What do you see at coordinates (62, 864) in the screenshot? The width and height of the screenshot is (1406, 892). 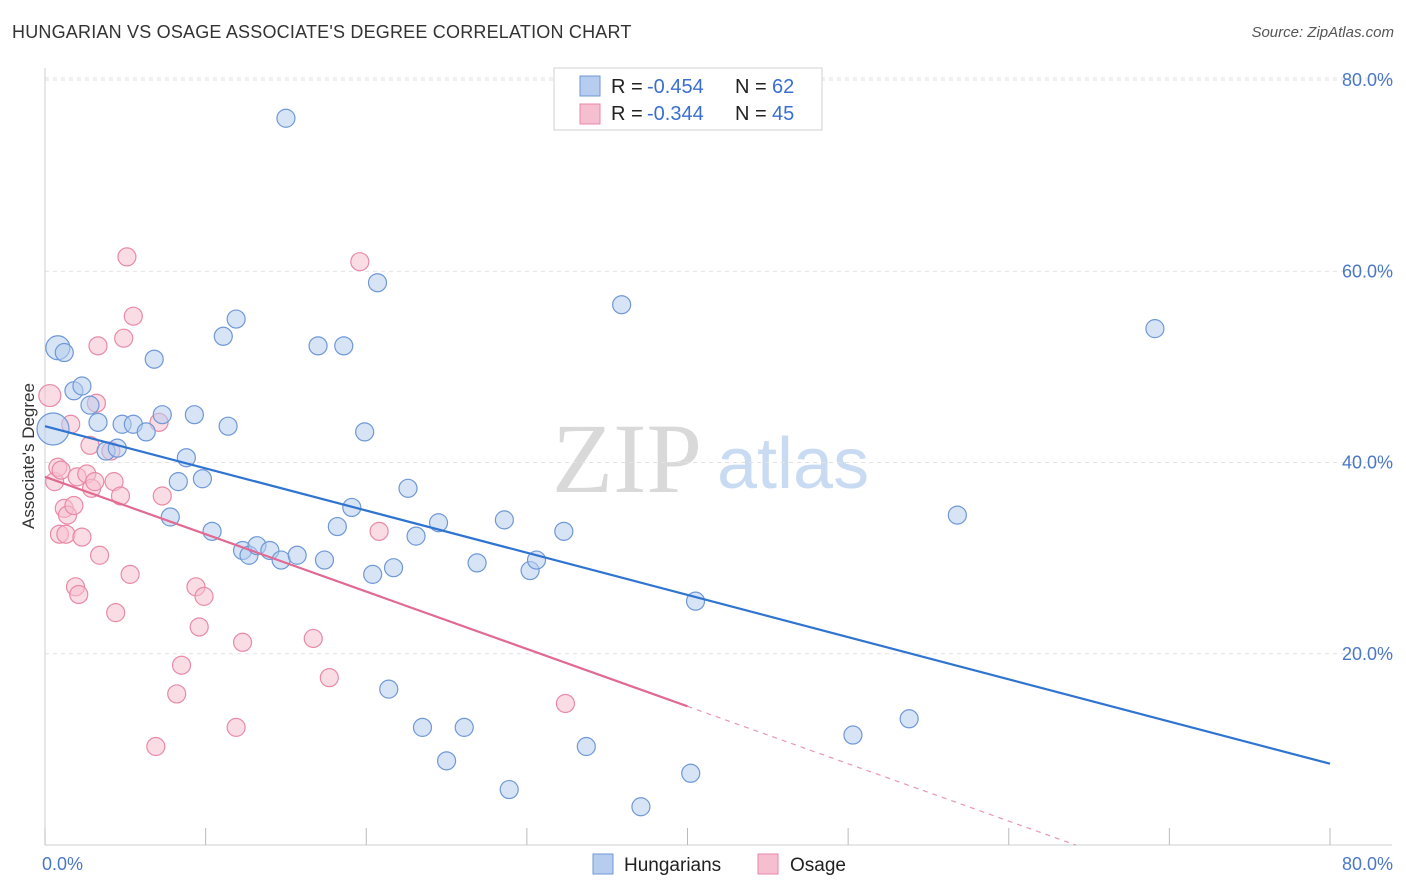 I see `x-tick-label-start: 0.0%` at bounding box center [62, 864].